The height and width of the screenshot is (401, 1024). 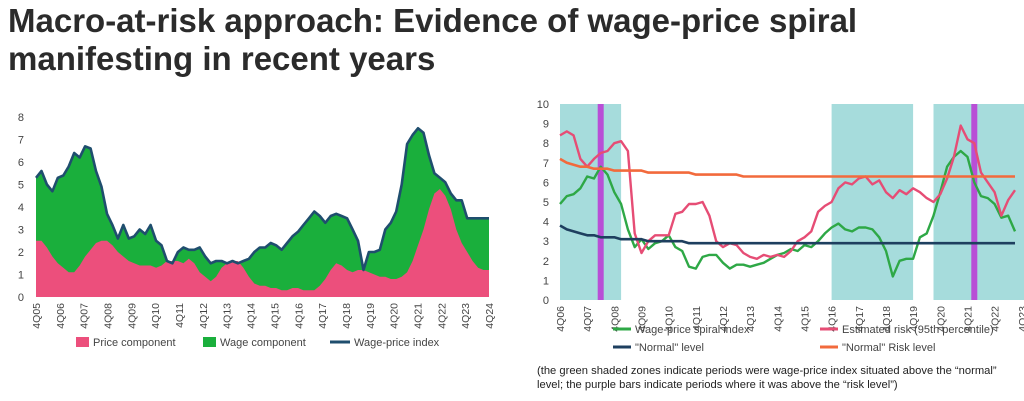 What do you see at coordinates (787, 167) in the screenshot?
I see `normal-risk-level-line` at bounding box center [787, 167].